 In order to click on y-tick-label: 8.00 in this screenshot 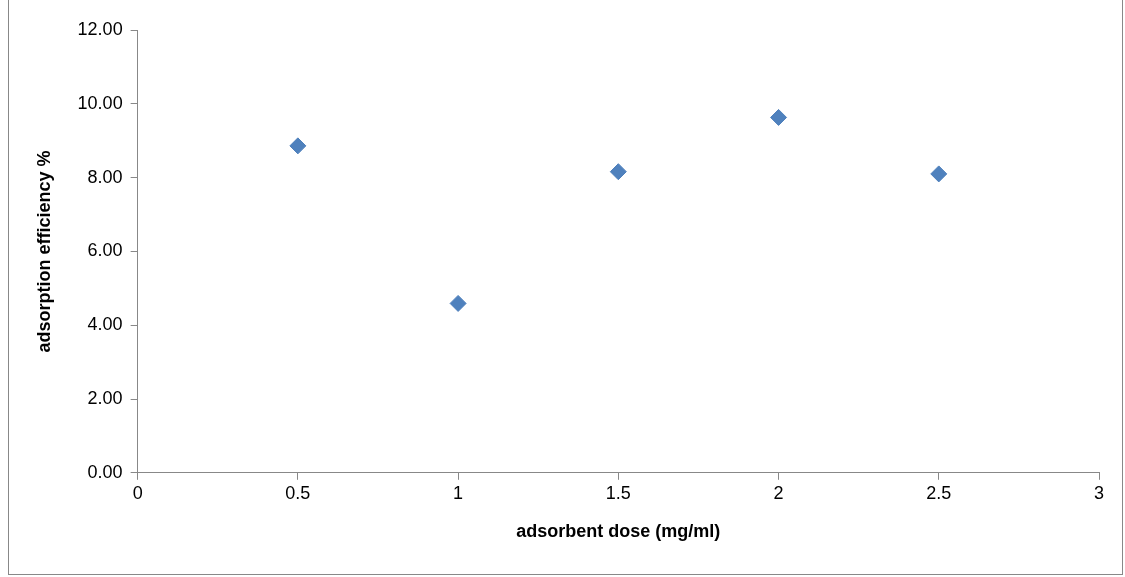, I will do `click(105, 176)`.